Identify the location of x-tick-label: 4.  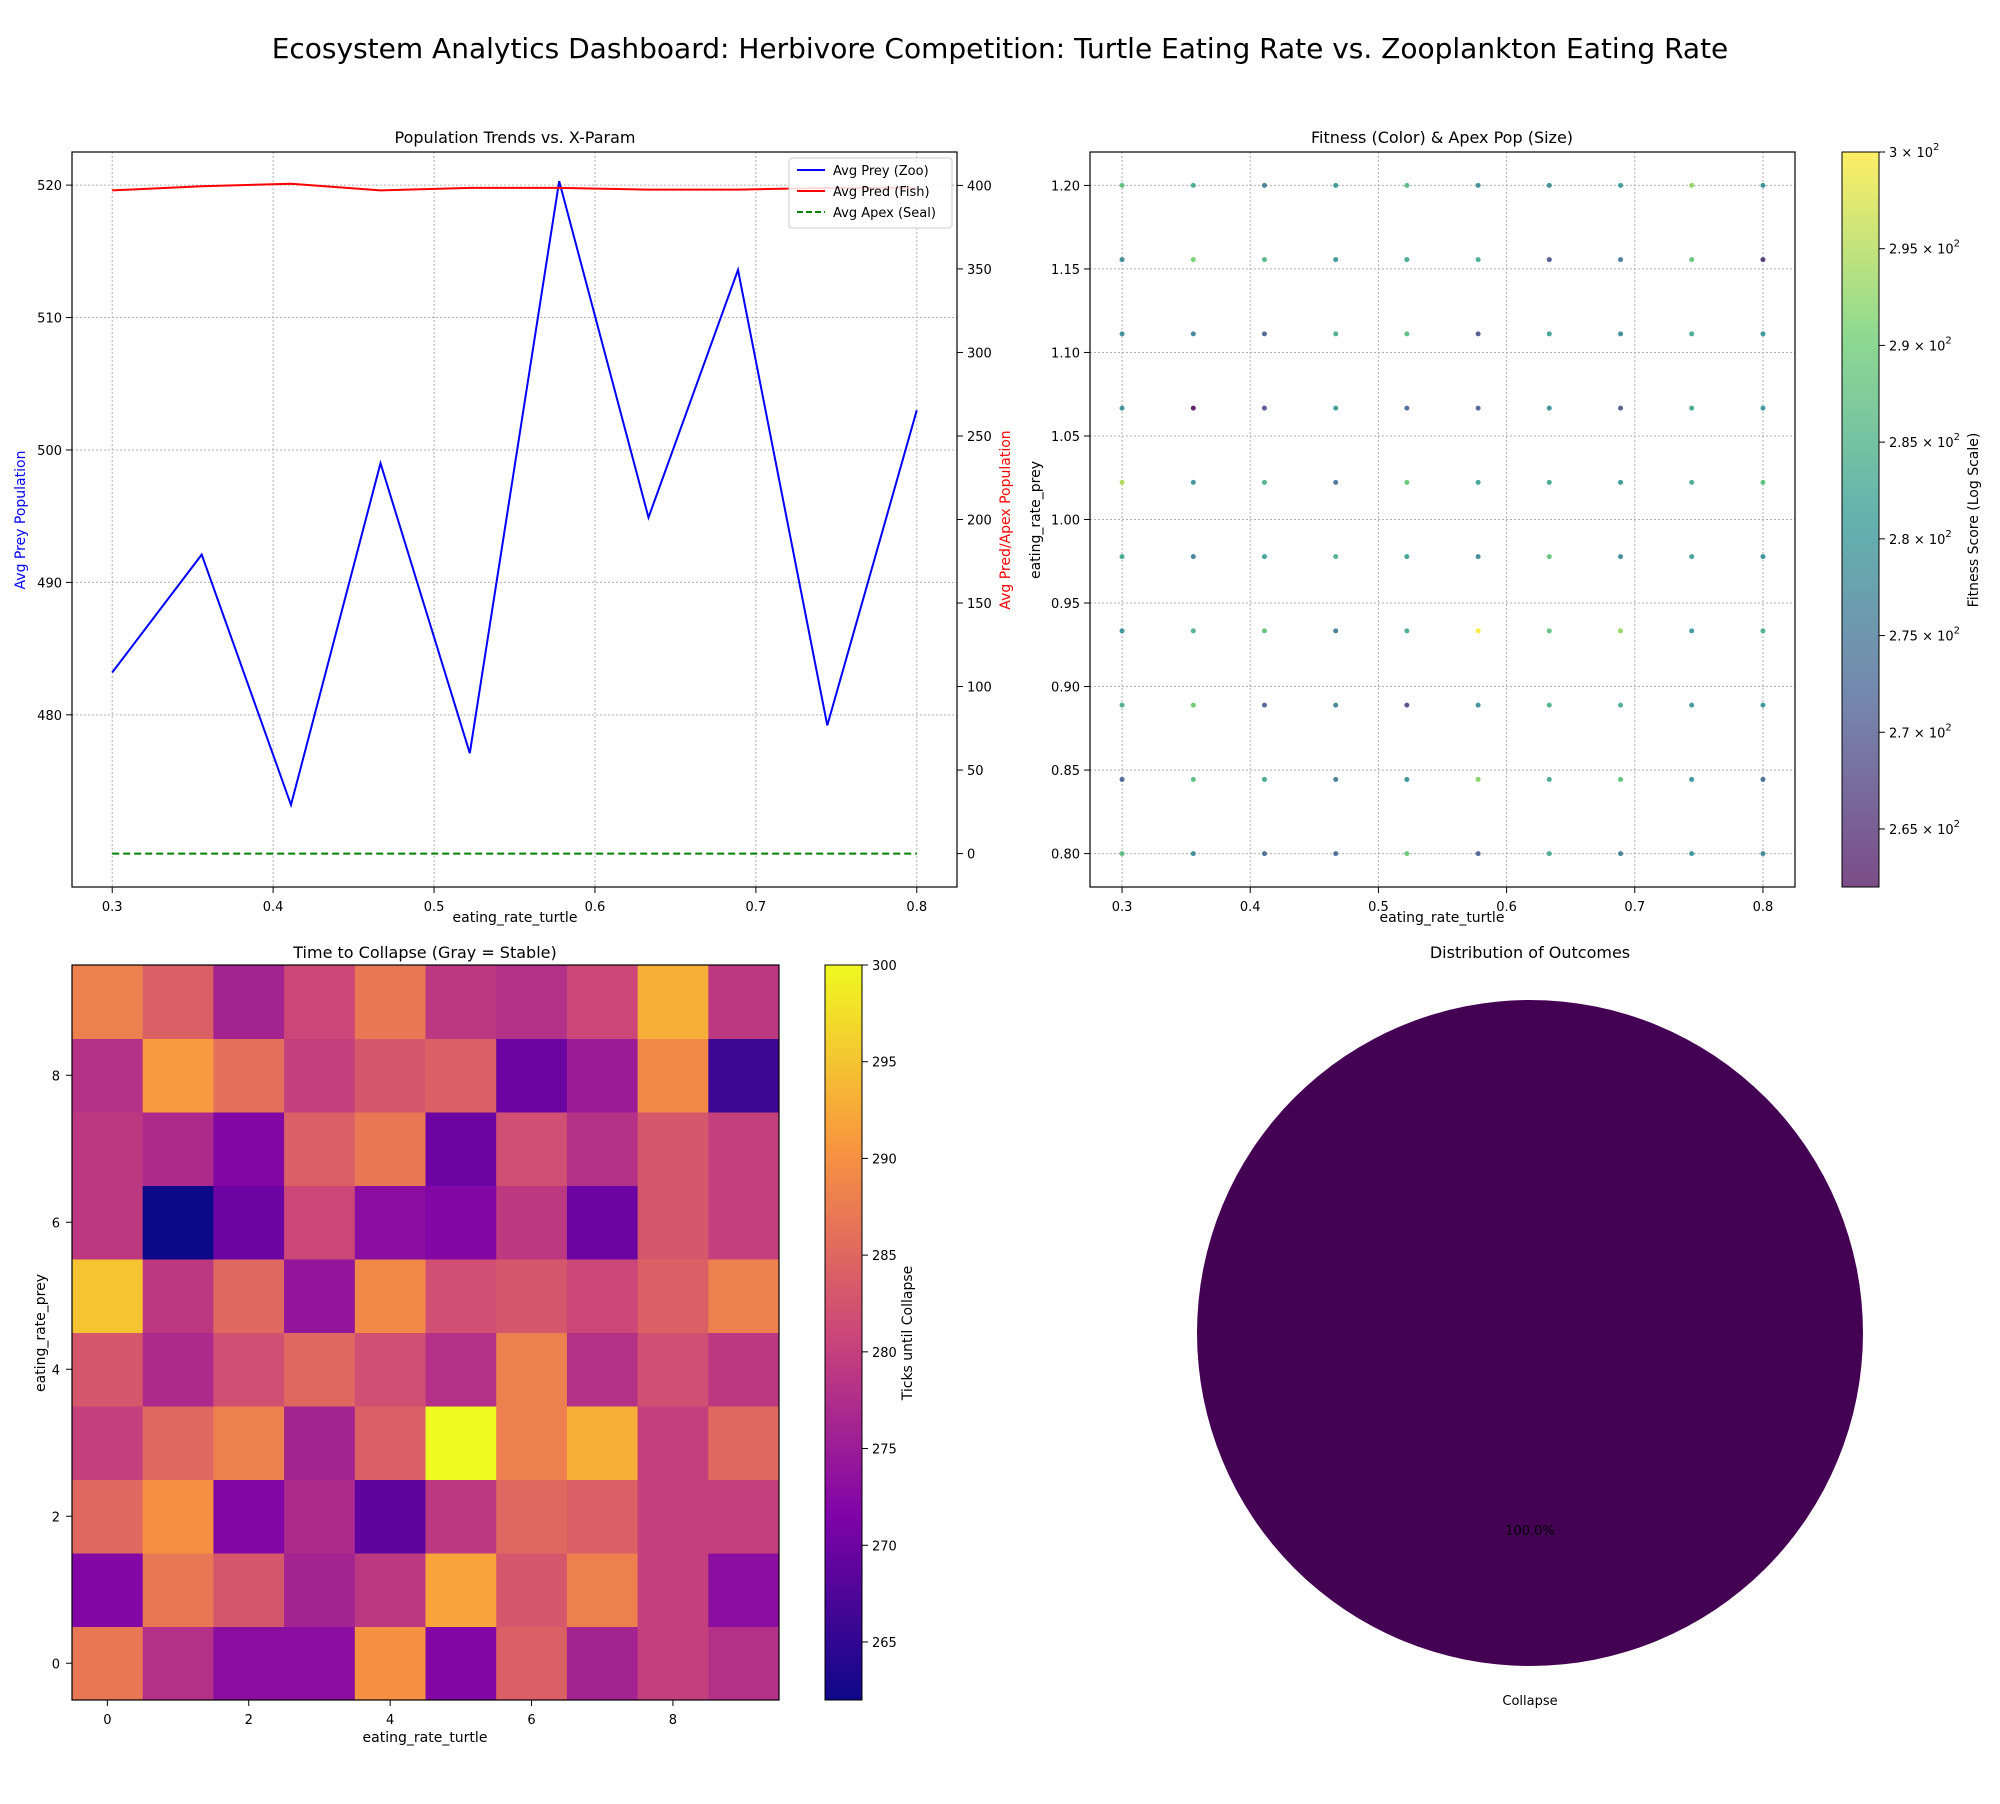
(390, 1720).